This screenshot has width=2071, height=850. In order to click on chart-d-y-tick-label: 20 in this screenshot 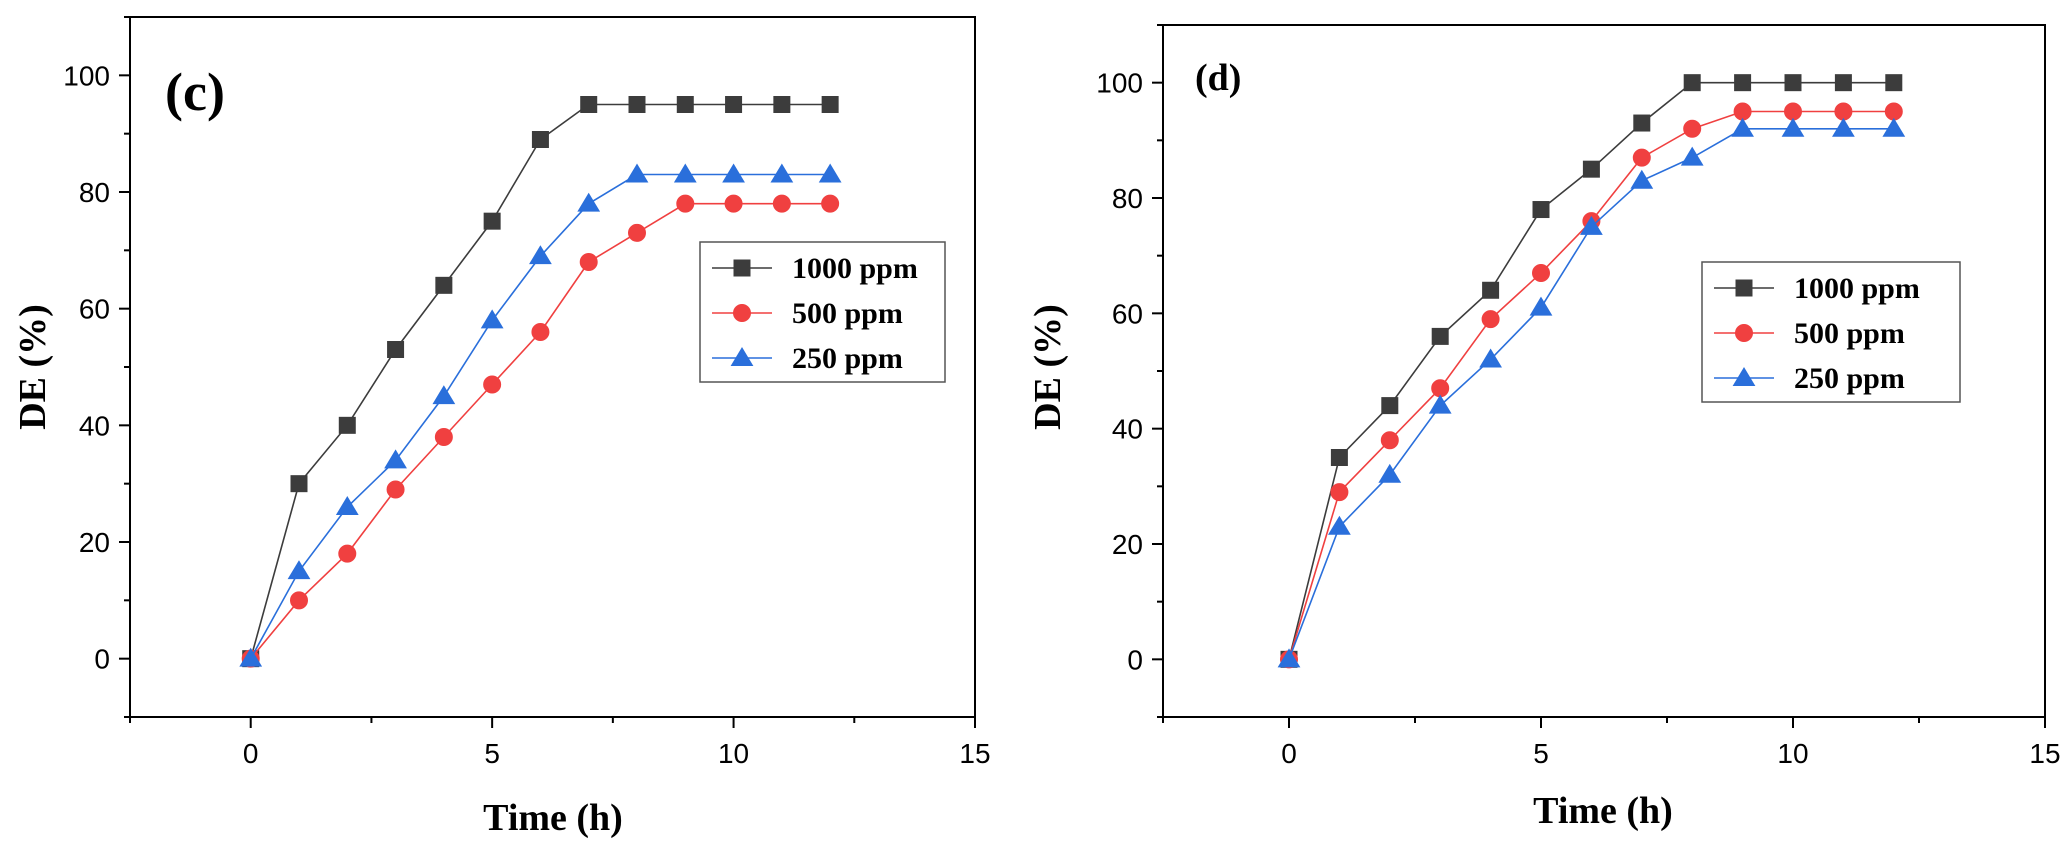, I will do `click(1127, 544)`.